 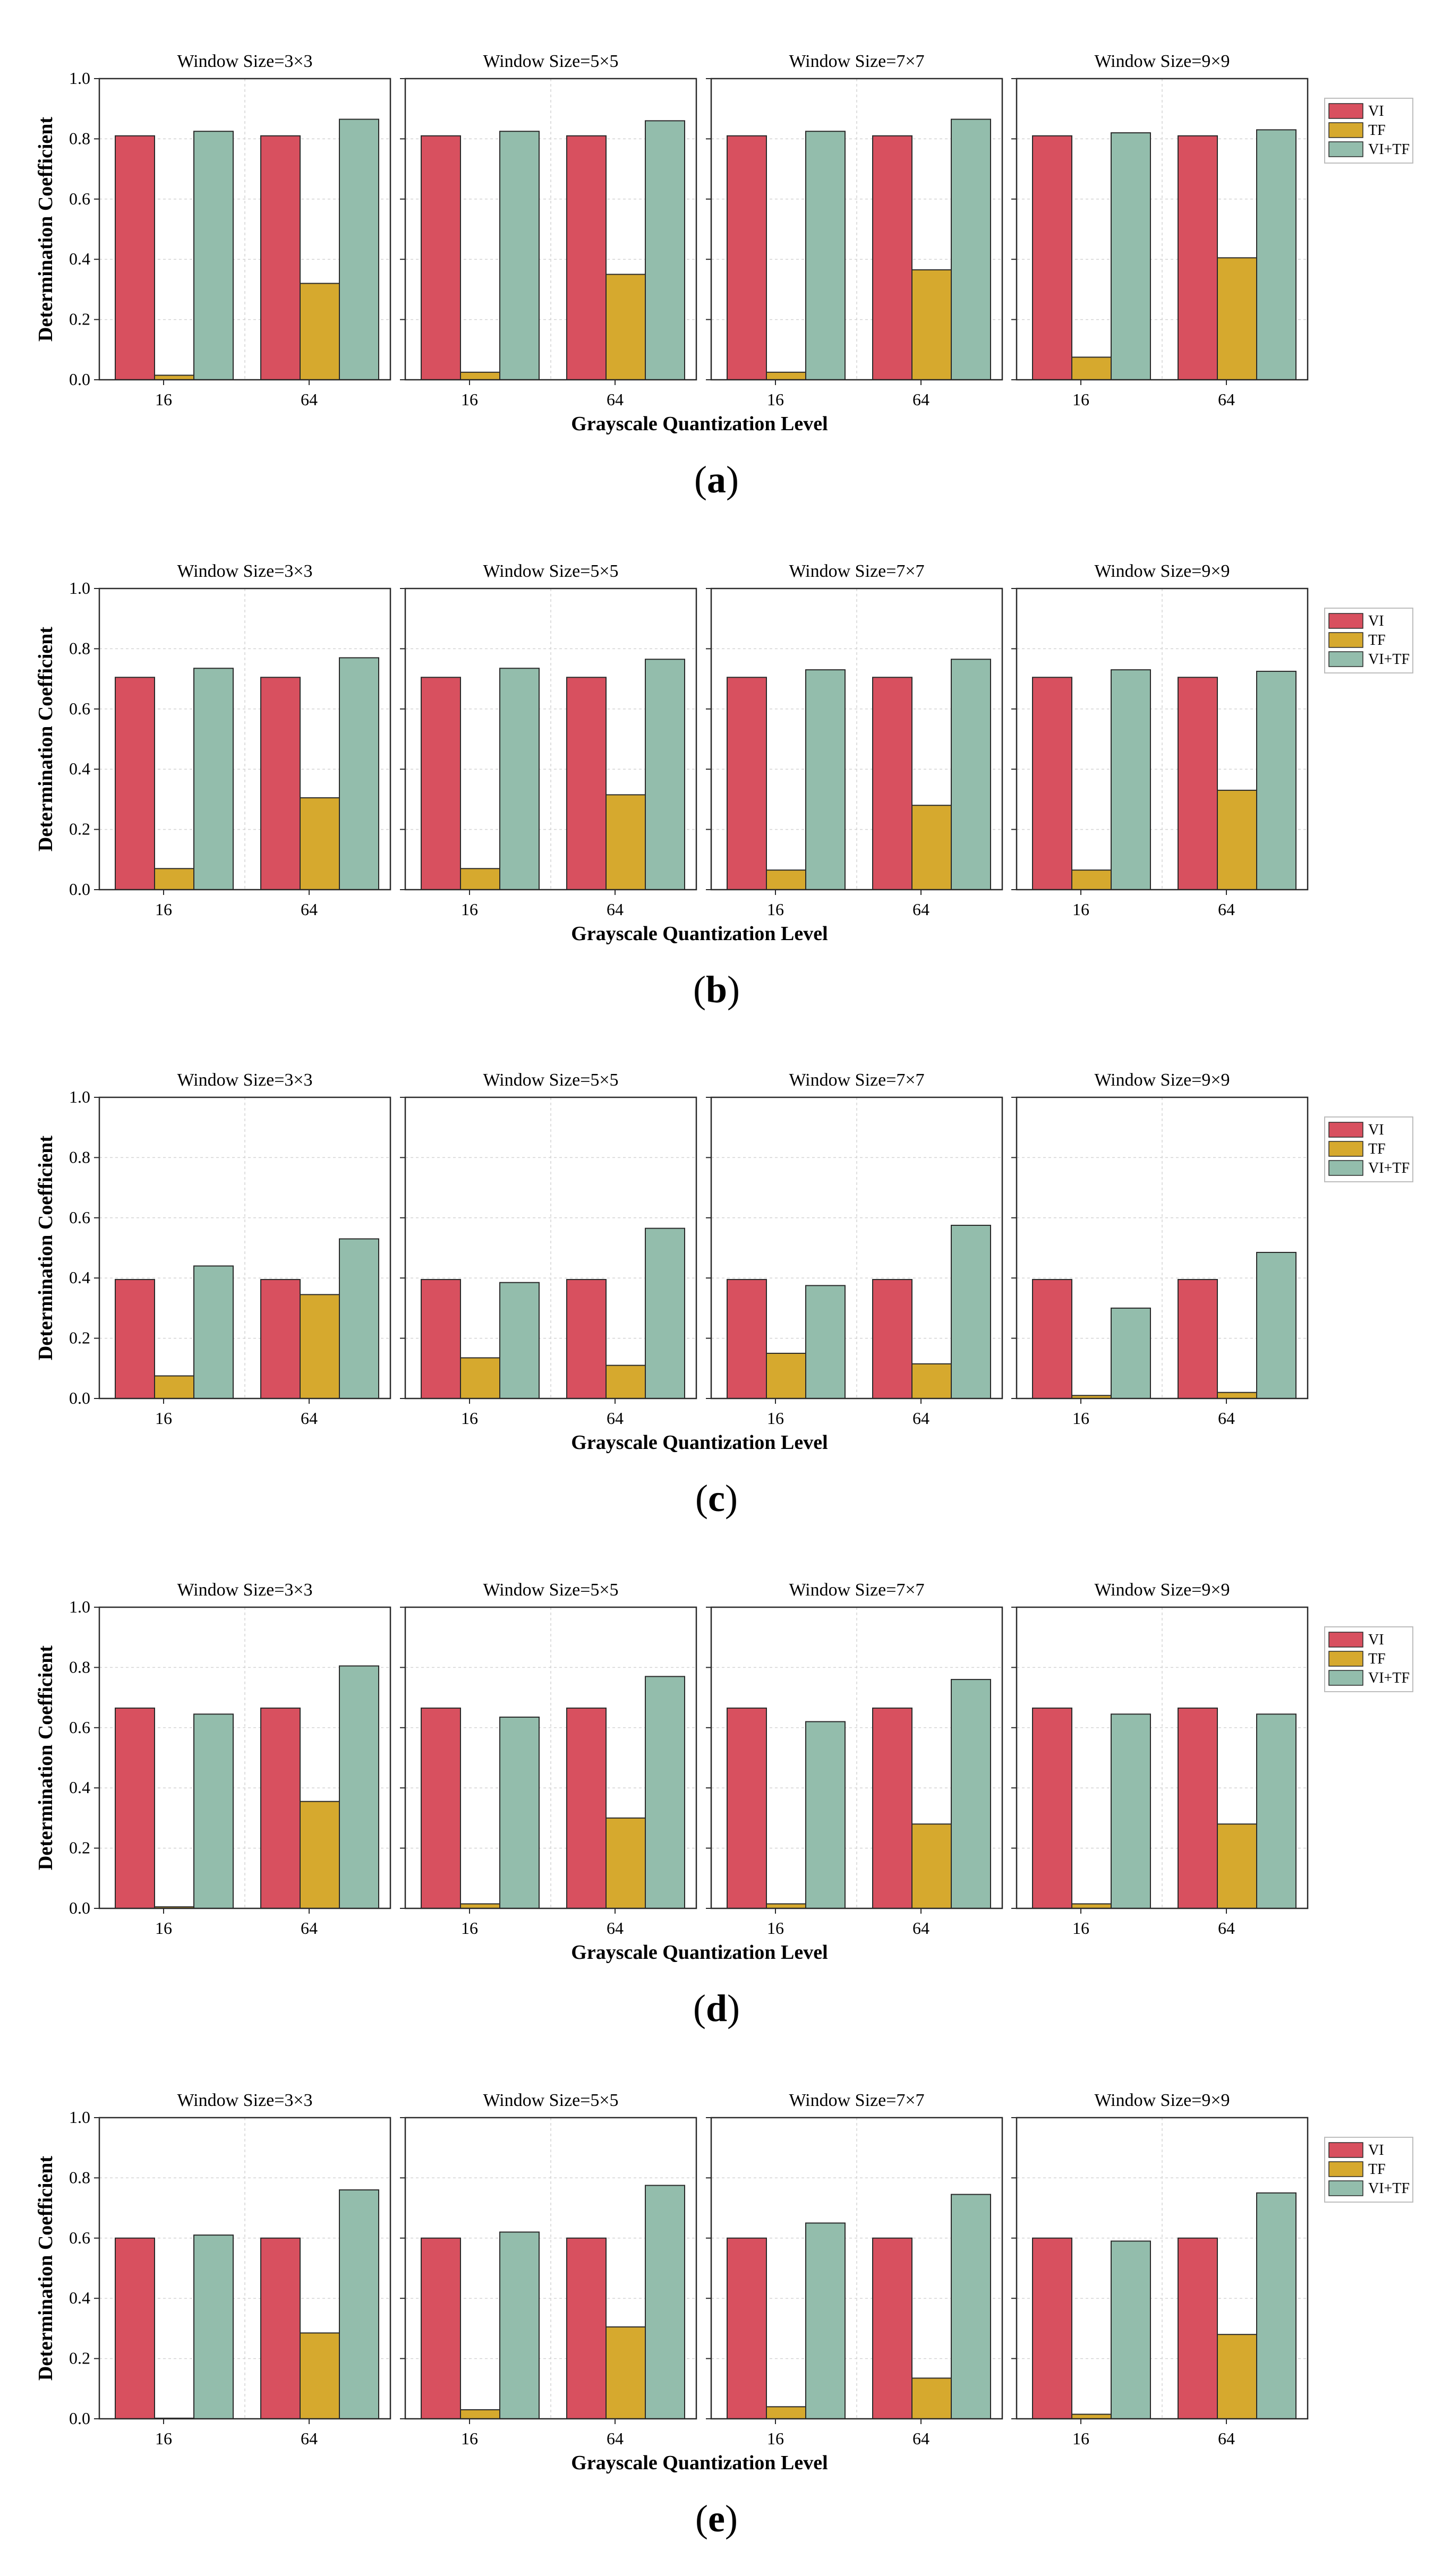 I want to click on legend-label: VI, so click(x=1376, y=2151).